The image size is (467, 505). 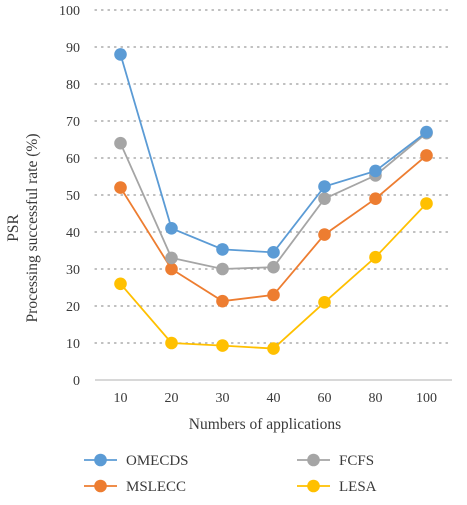 I want to click on x-tick-label: 20, so click(x=172, y=398).